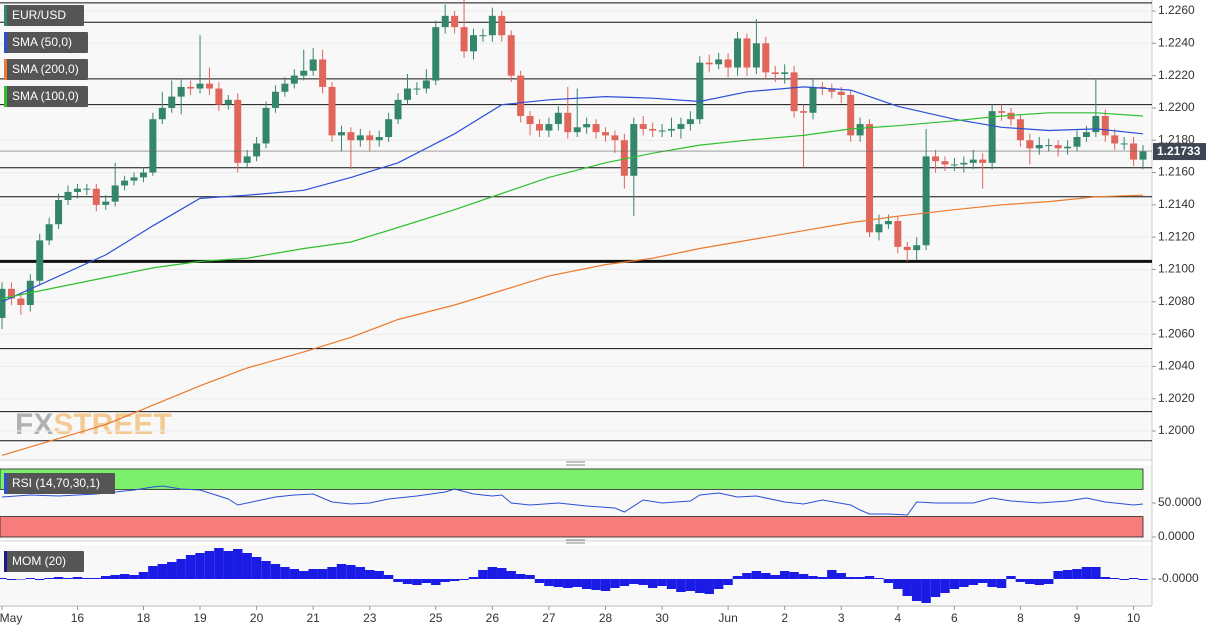 Image resolution: width=1223 pixels, height=631 pixels. What do you see at coordinates (42, 42) in the screenshot?
I see `legend-label: SMA (50,0)` at bounding box center [42, 42].